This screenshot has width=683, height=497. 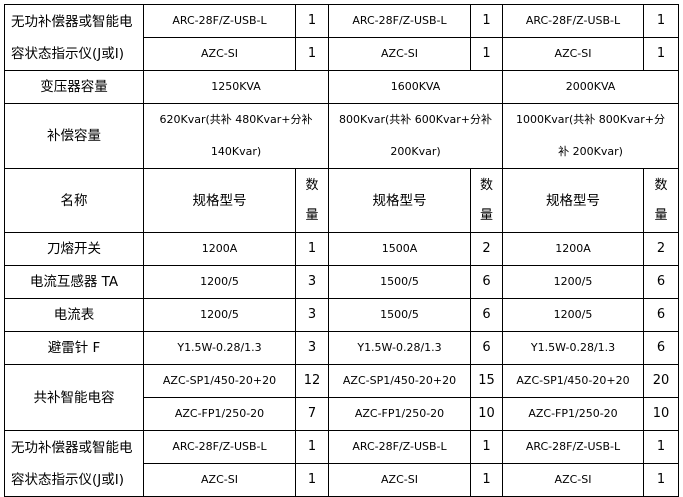 What do you see at coordinates (312, 414) in the screenshot?
I see `qty-cell: 7` at bounding box center [312, 414].